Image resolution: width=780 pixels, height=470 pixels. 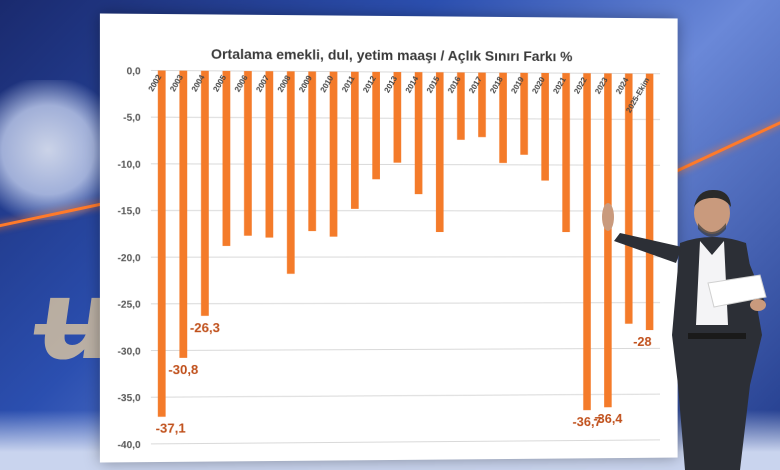 What do you see at coordinates (129, 211) in the screenshot?
I see `y-tick-label: -15,0` at bounding box center [129, 211].